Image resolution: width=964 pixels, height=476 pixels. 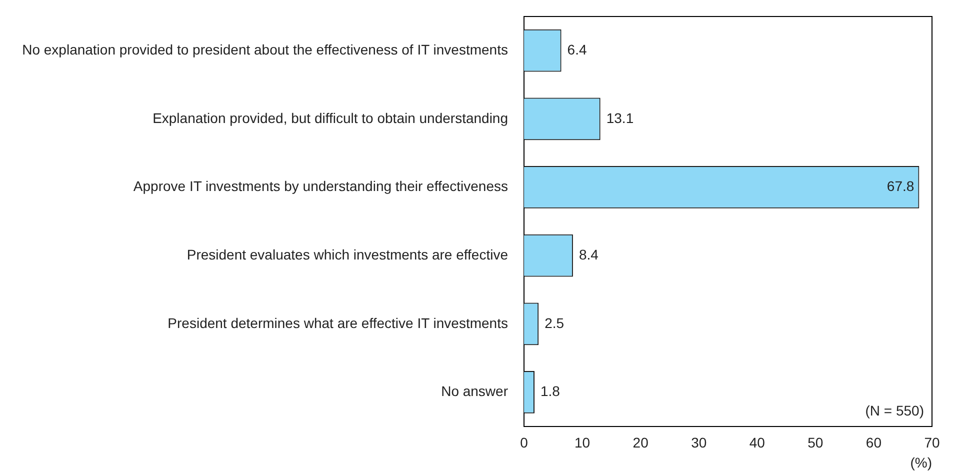 I want to click on data-label: 2.5, so click(x=554, y=322).